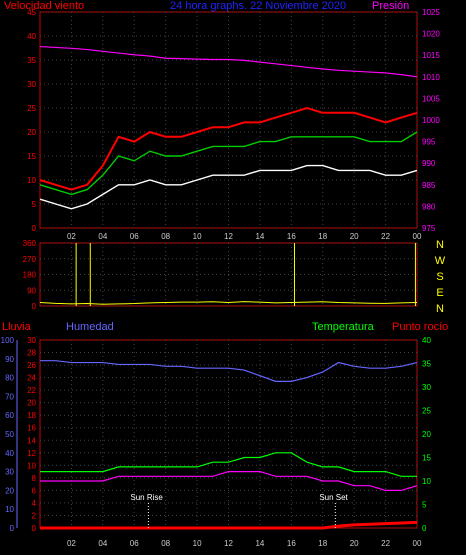  Describe the element at coordinates (30, 243) in the screenshot. I see `direction-tick-label: 360` at that location.